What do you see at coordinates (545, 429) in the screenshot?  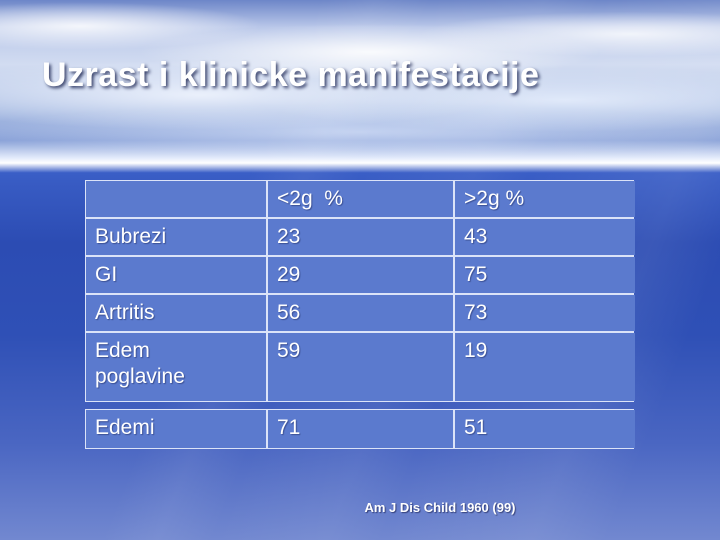 I see `value-gt2g: 51` at bounding box center [545, 429].